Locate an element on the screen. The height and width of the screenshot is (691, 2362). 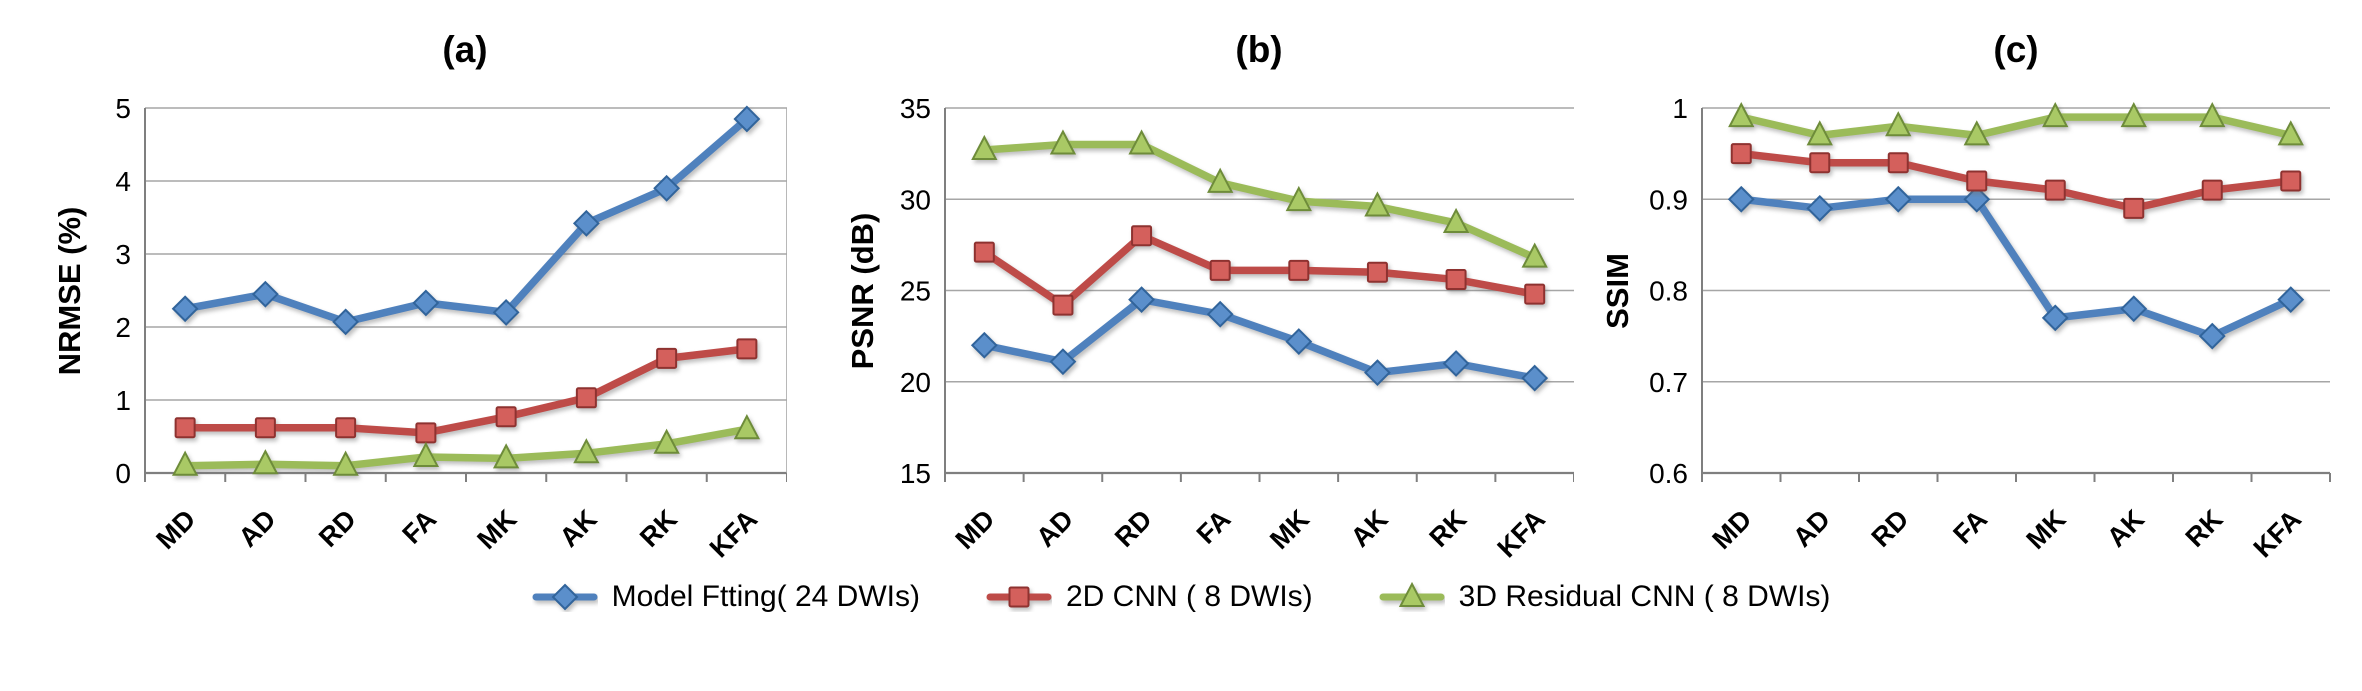
legend-item-3d-residual-cnn: 3D Residual CNN ( 8 DWIs) is located at coordinates (1605, 597).